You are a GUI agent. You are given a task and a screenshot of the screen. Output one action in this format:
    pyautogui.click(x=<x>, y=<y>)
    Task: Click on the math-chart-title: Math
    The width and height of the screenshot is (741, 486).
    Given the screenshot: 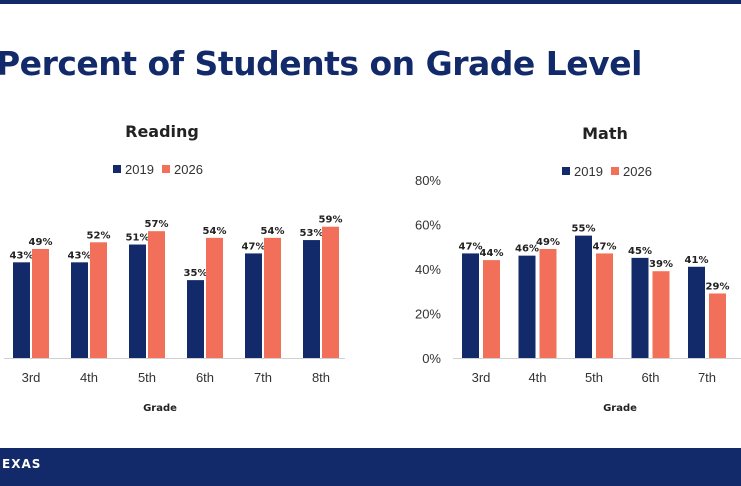 What is the action you would take?
    pyautogui.click(x=605, y=133)
    